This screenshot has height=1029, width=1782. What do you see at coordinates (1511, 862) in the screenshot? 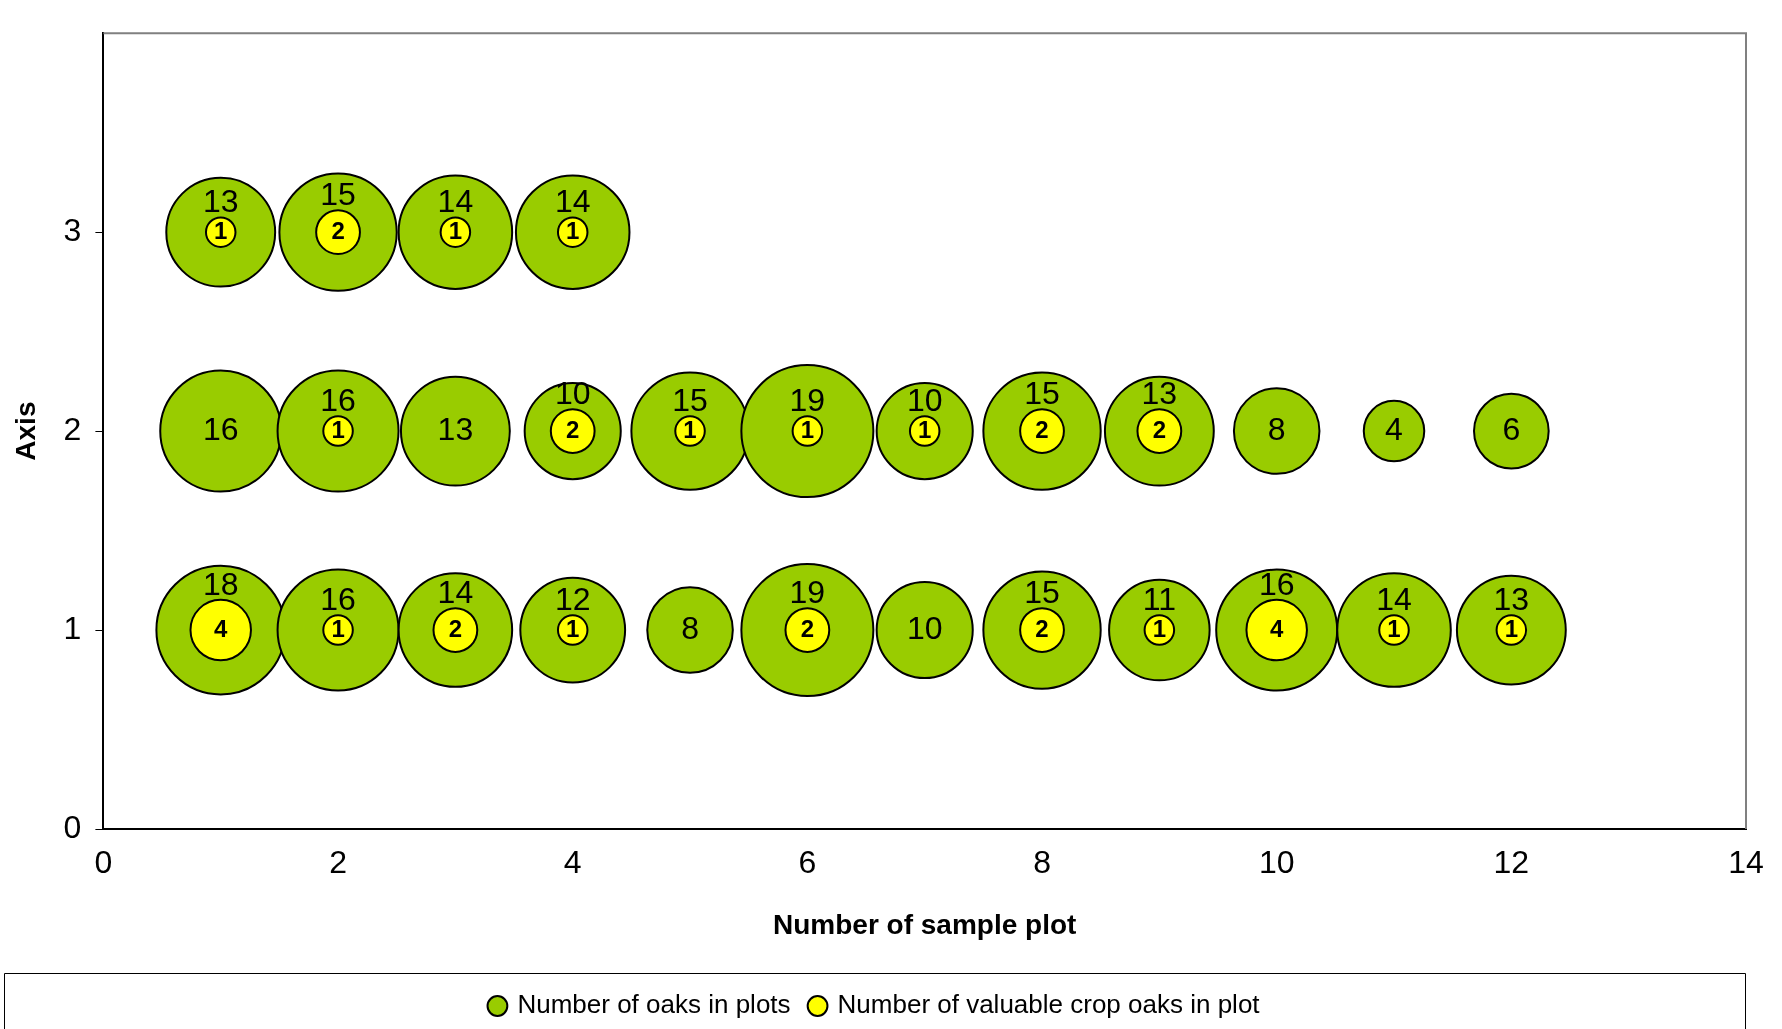
I see `x-tick-label: 12` at bounding box center [1511, 862].